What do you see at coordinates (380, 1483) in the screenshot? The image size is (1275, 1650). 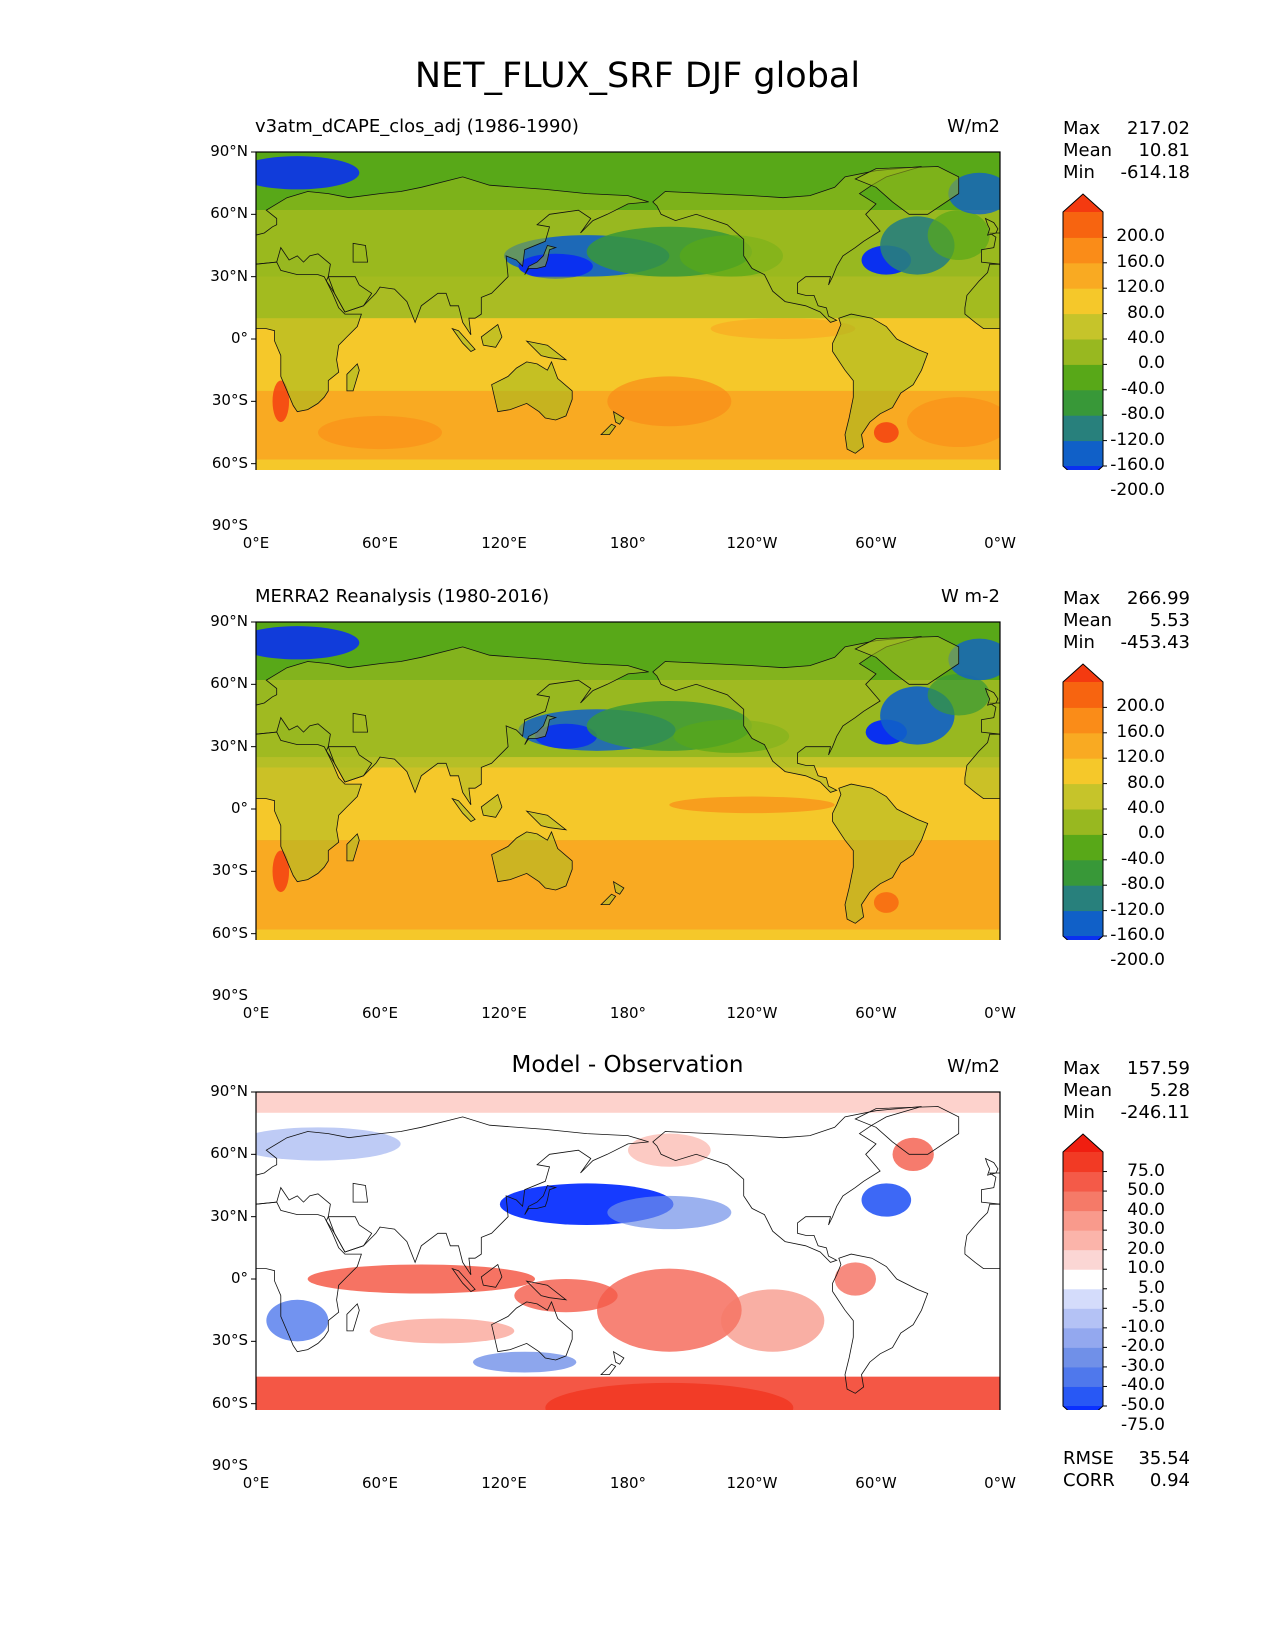 I see `lon-tick-label: 60°E` at bounding box center [380, 1483].